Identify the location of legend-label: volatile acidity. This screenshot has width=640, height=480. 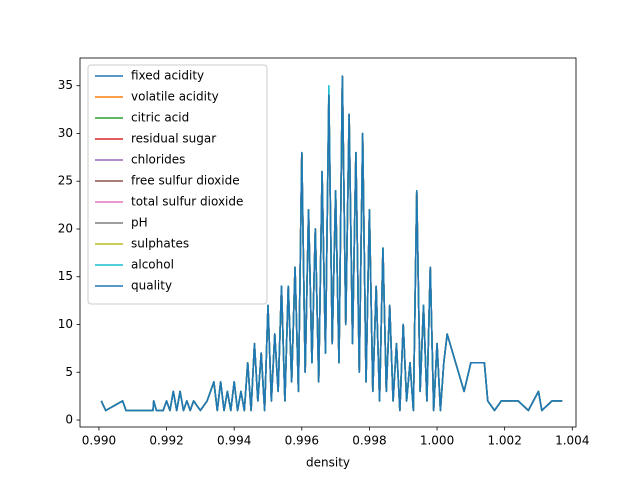
(175, 97).